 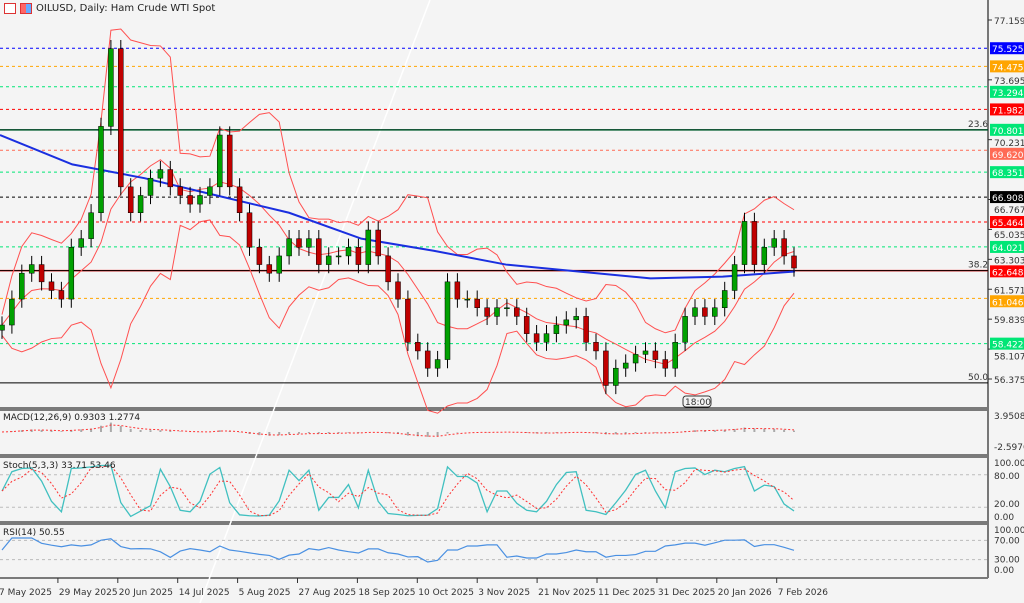 What do you see at coordinates (1009, 321) in the screenshot?
I see `price-tick-label: 59.839` at bounding box center [1009, 321].